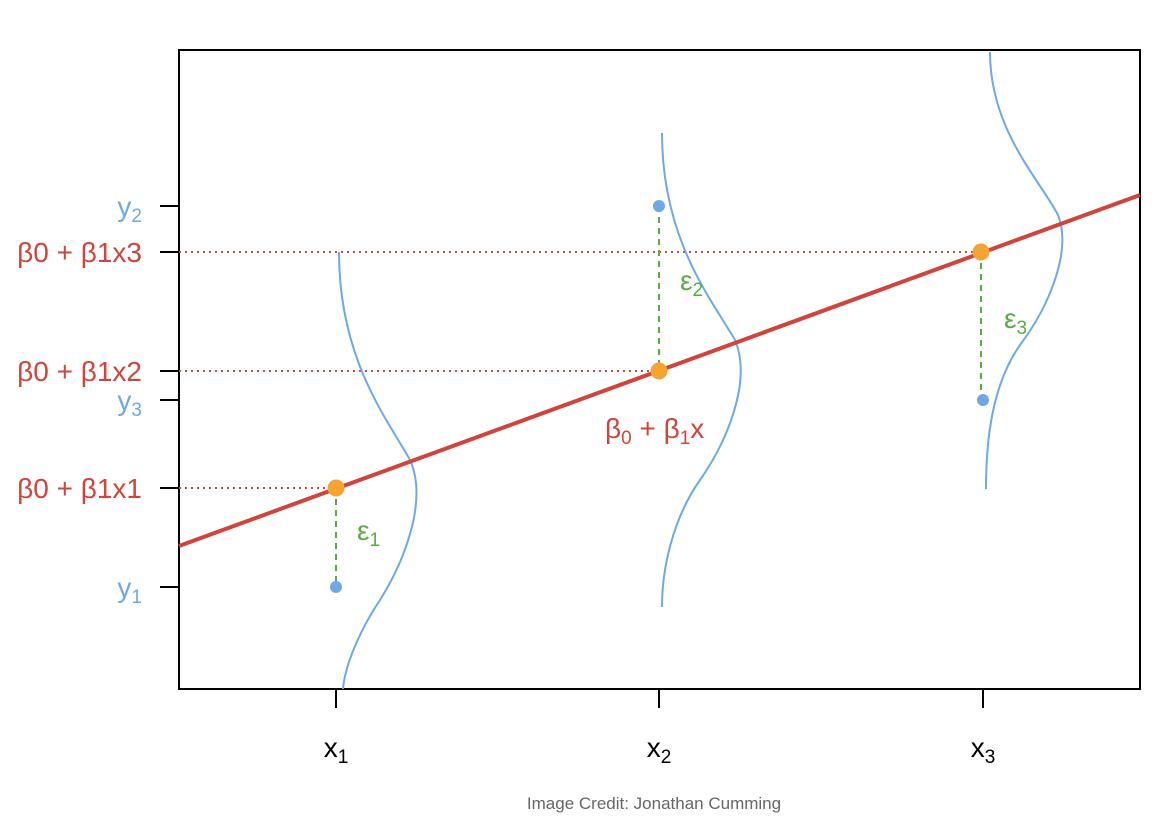 This screenshot has height=827, width=1160. I want to click on y-tick-label-y2: y2, so click(129, 209).